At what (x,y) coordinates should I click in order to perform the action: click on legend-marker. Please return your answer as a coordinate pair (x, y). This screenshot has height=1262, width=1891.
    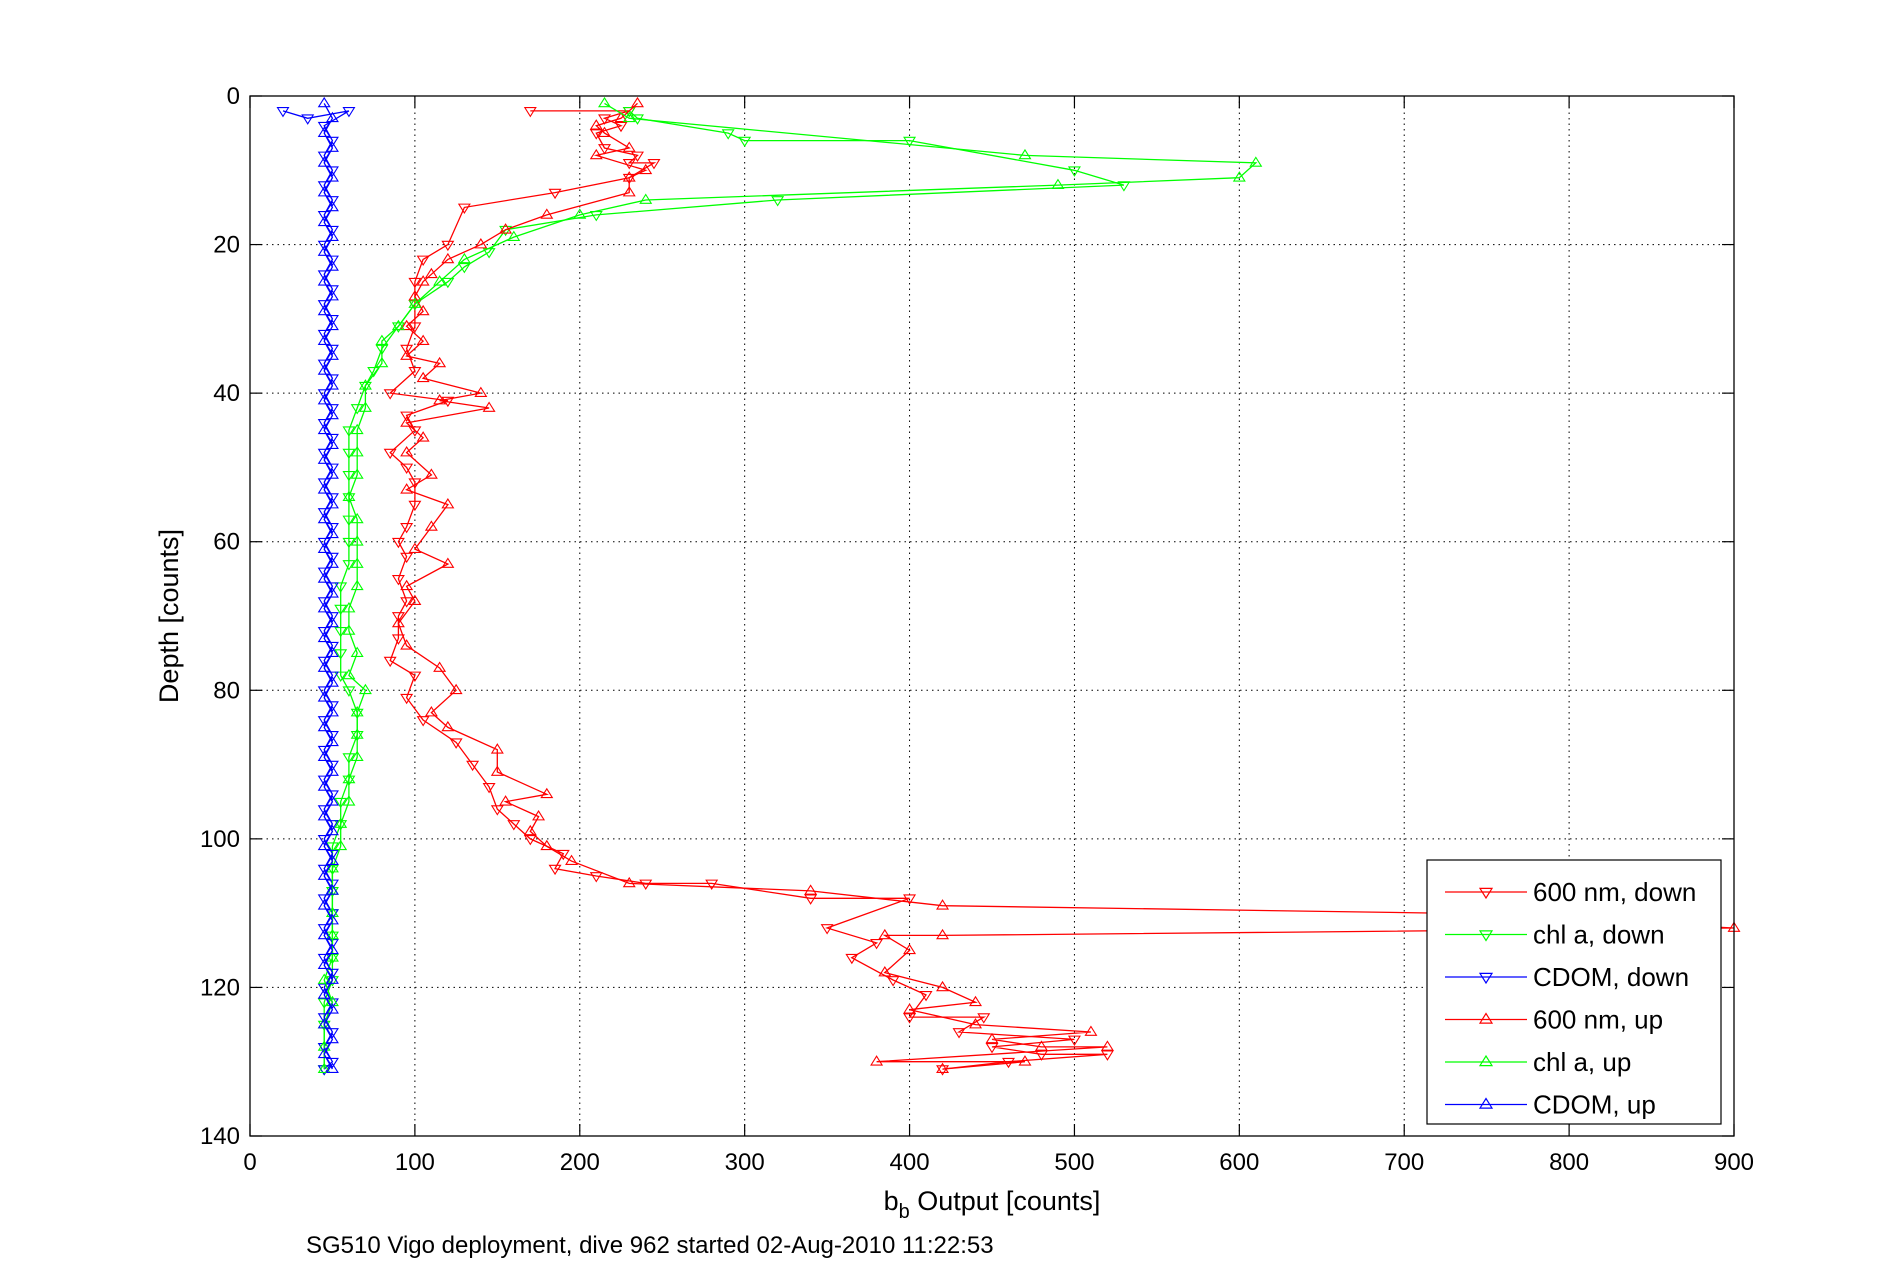
    Looking at the image, I should click on (1486, 1060).